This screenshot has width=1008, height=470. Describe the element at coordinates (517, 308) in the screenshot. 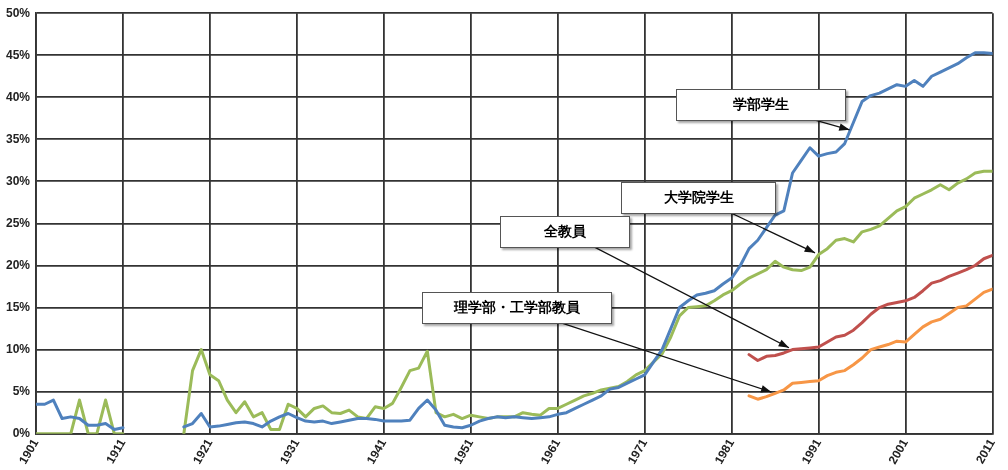

I see `callout-box: 理学部・工学部教員` at that location.